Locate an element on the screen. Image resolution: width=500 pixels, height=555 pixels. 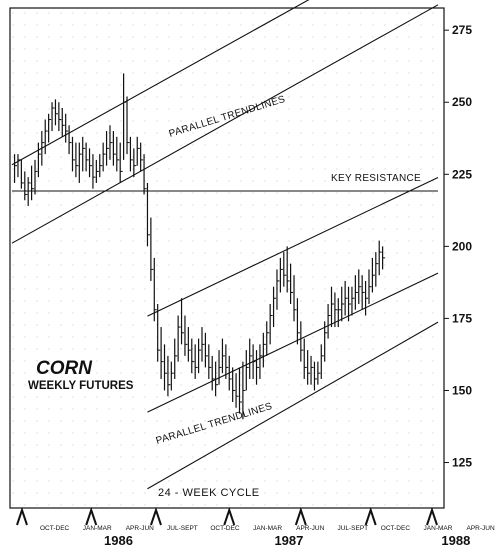
cycle-label: 24 - WEEK CYCLE is located at coordinates (209, 493).